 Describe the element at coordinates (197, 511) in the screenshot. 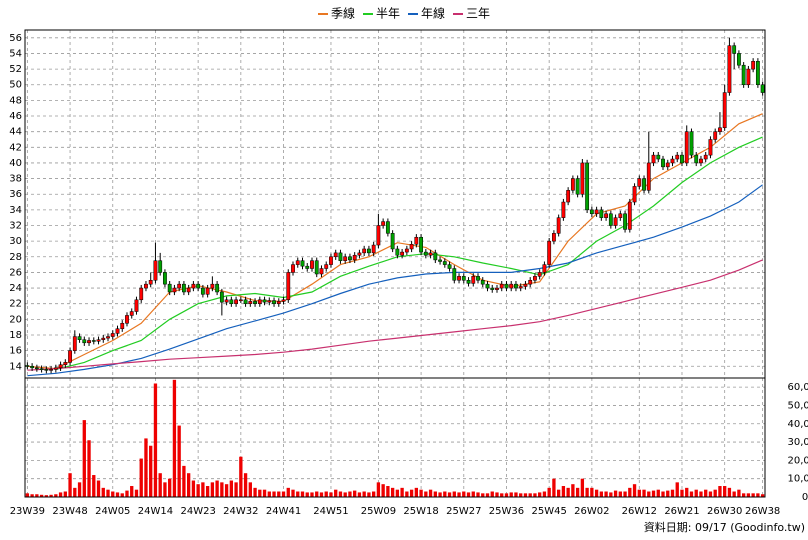

I see `x-tick-label: 24W23` at that location.